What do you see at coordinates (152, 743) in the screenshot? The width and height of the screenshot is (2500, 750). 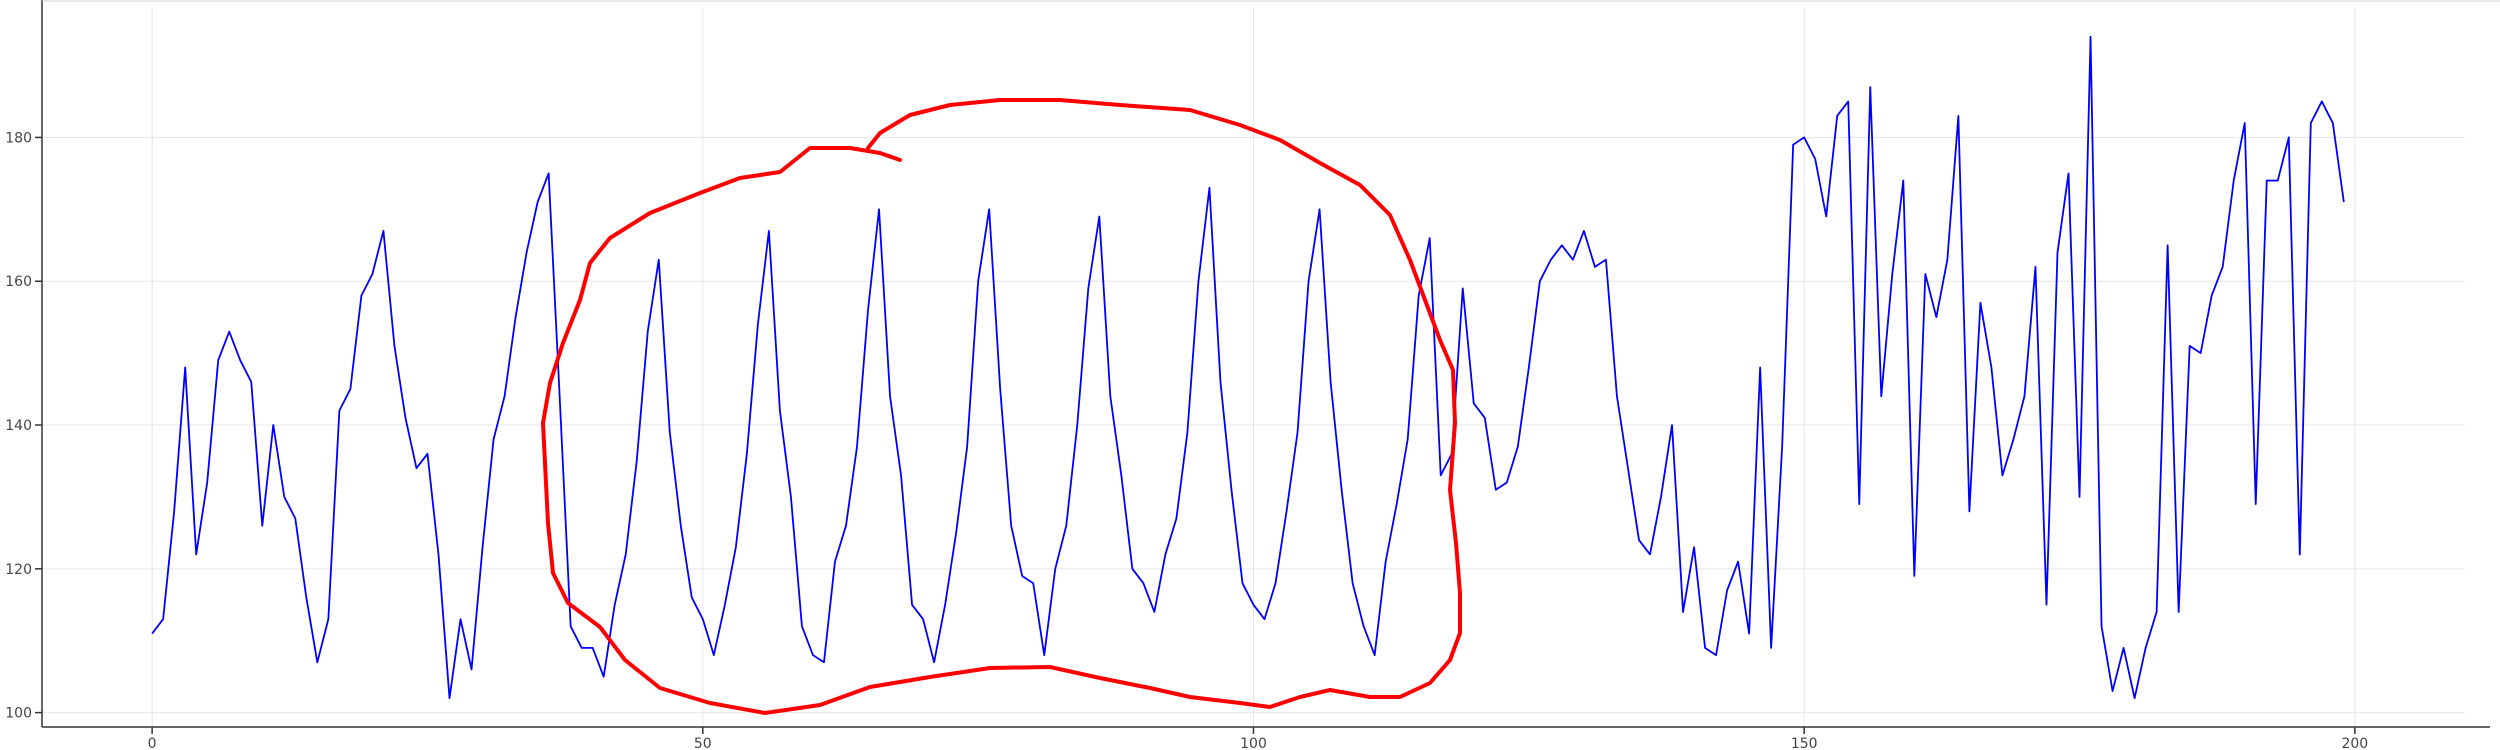 I see `x-tick-label-0: 0` at bounding box center [152, 743].